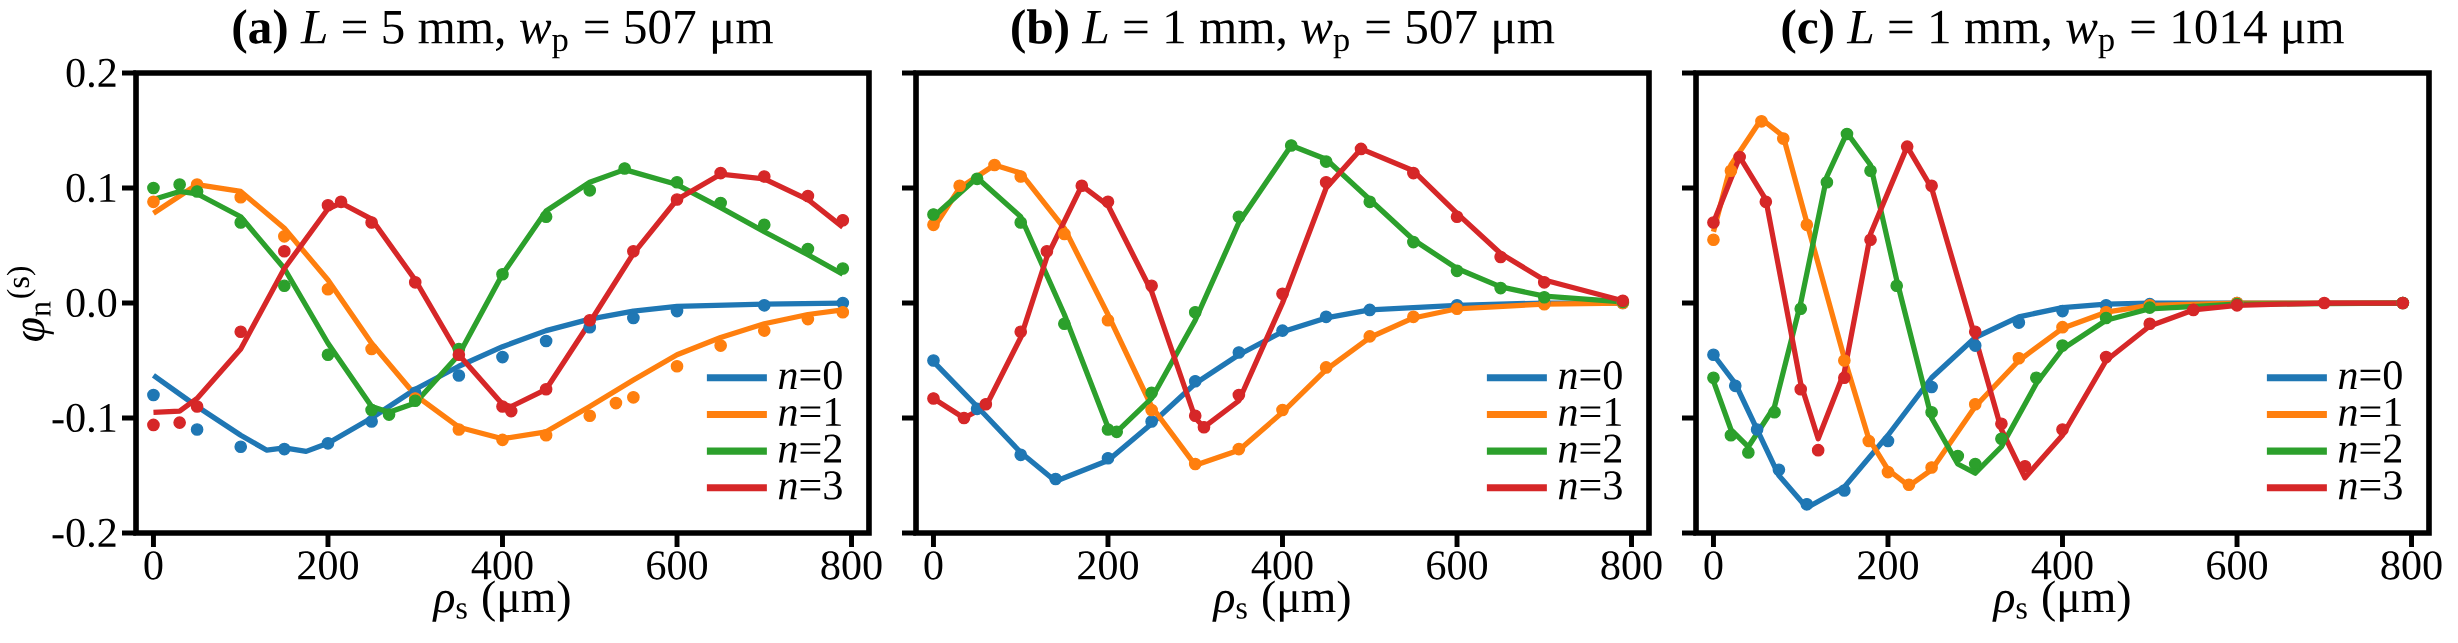 This screenshot has height=643, width=2458. I want to click on y-tick-label: 0.2, so click(91, 73).